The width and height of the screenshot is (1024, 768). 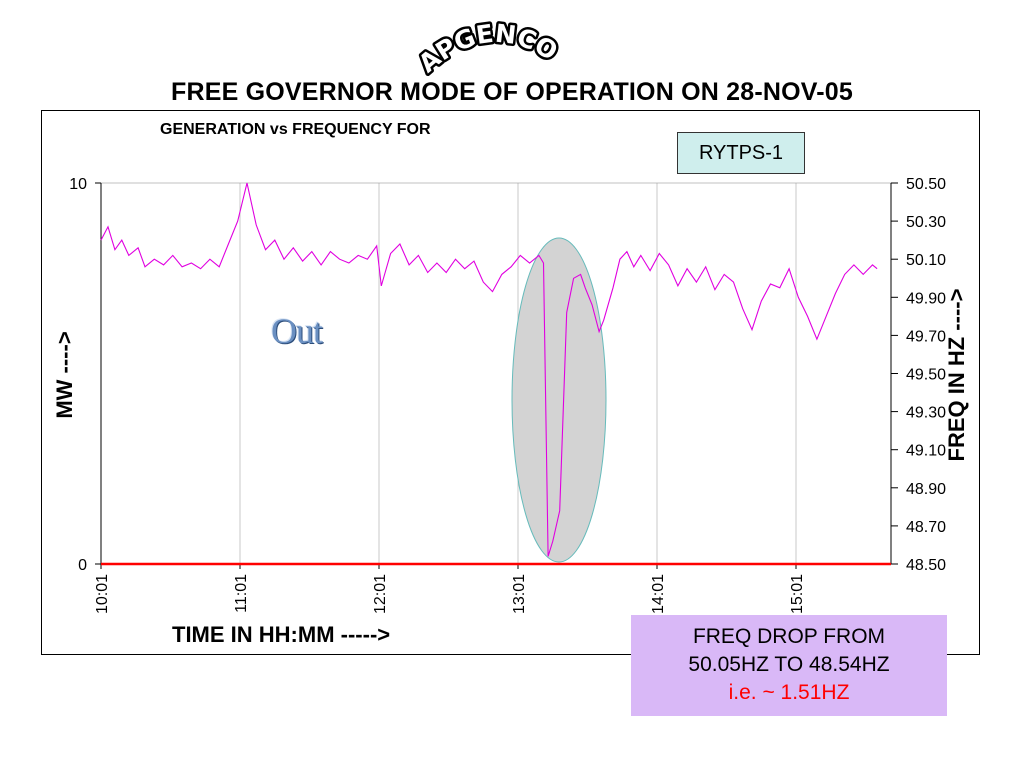 What do you see at coordinates (926, 336) in the screenshot?
I see `y-right-tick-label: 49.70` at bounding box center [926, 336].